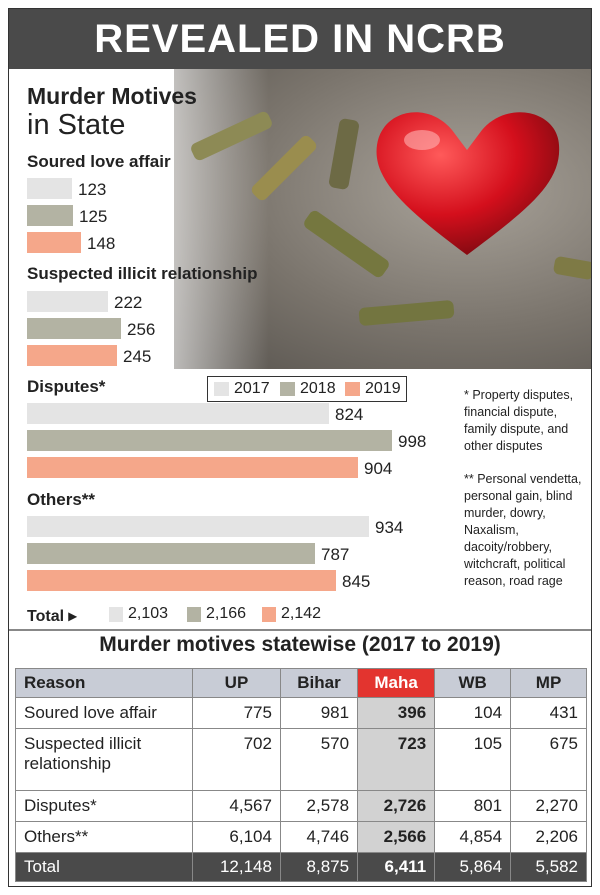  What do you see at coordinates (141, 329) in the screenshot?
I see `bar-value-label: 256` at bounding box center [141, 329].